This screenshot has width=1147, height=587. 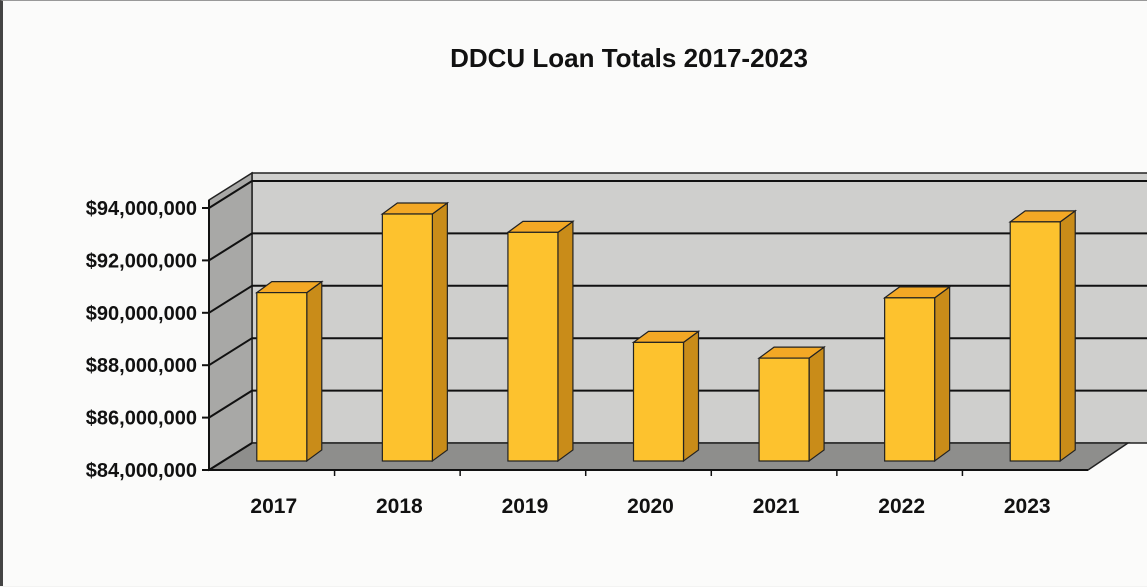 What do you see at coordinates (776, 506) in the screenshot?
I see `x-tick-label-2021: 2021` at bounding box center [776, 506].